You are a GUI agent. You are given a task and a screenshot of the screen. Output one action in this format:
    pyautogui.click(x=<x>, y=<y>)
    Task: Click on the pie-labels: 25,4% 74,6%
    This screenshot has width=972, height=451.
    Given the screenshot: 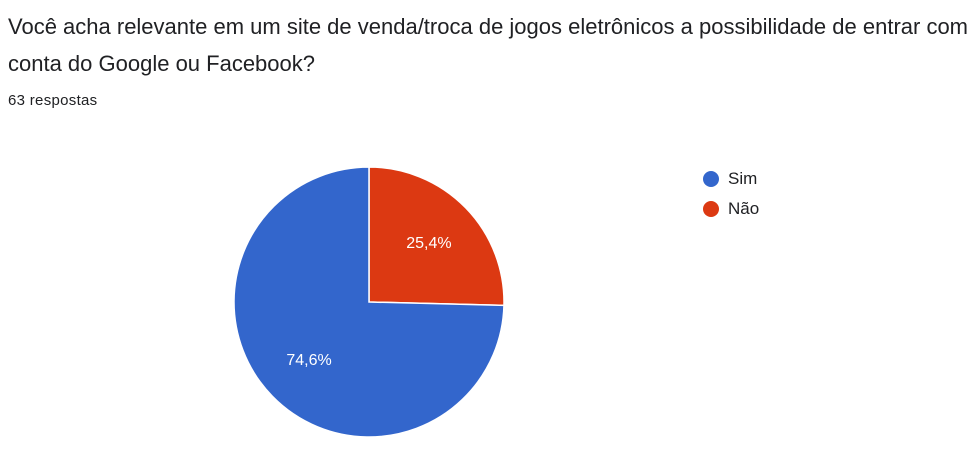 What is the action you would take?
    pyautogui.click(x=368, y=302)
    